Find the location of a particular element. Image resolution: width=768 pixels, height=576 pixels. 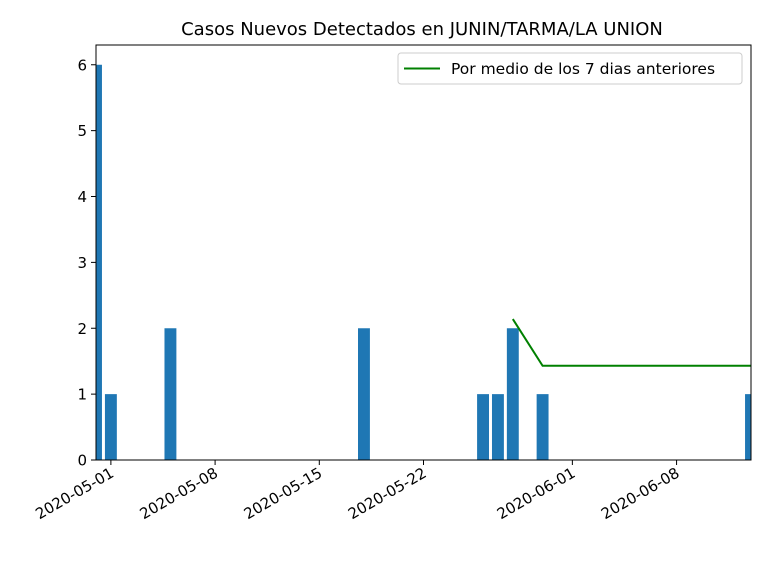

series-line is located at coordinates (631, 342).